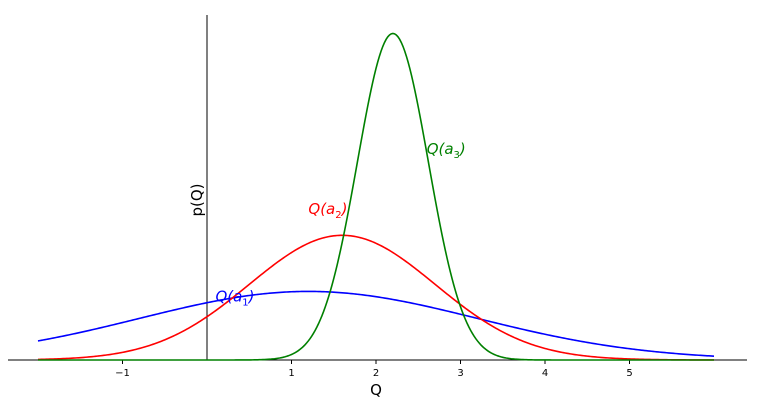 This screenshot has height=410, width=757. I want to click on x-tick-label: 3, so click(460, 373).